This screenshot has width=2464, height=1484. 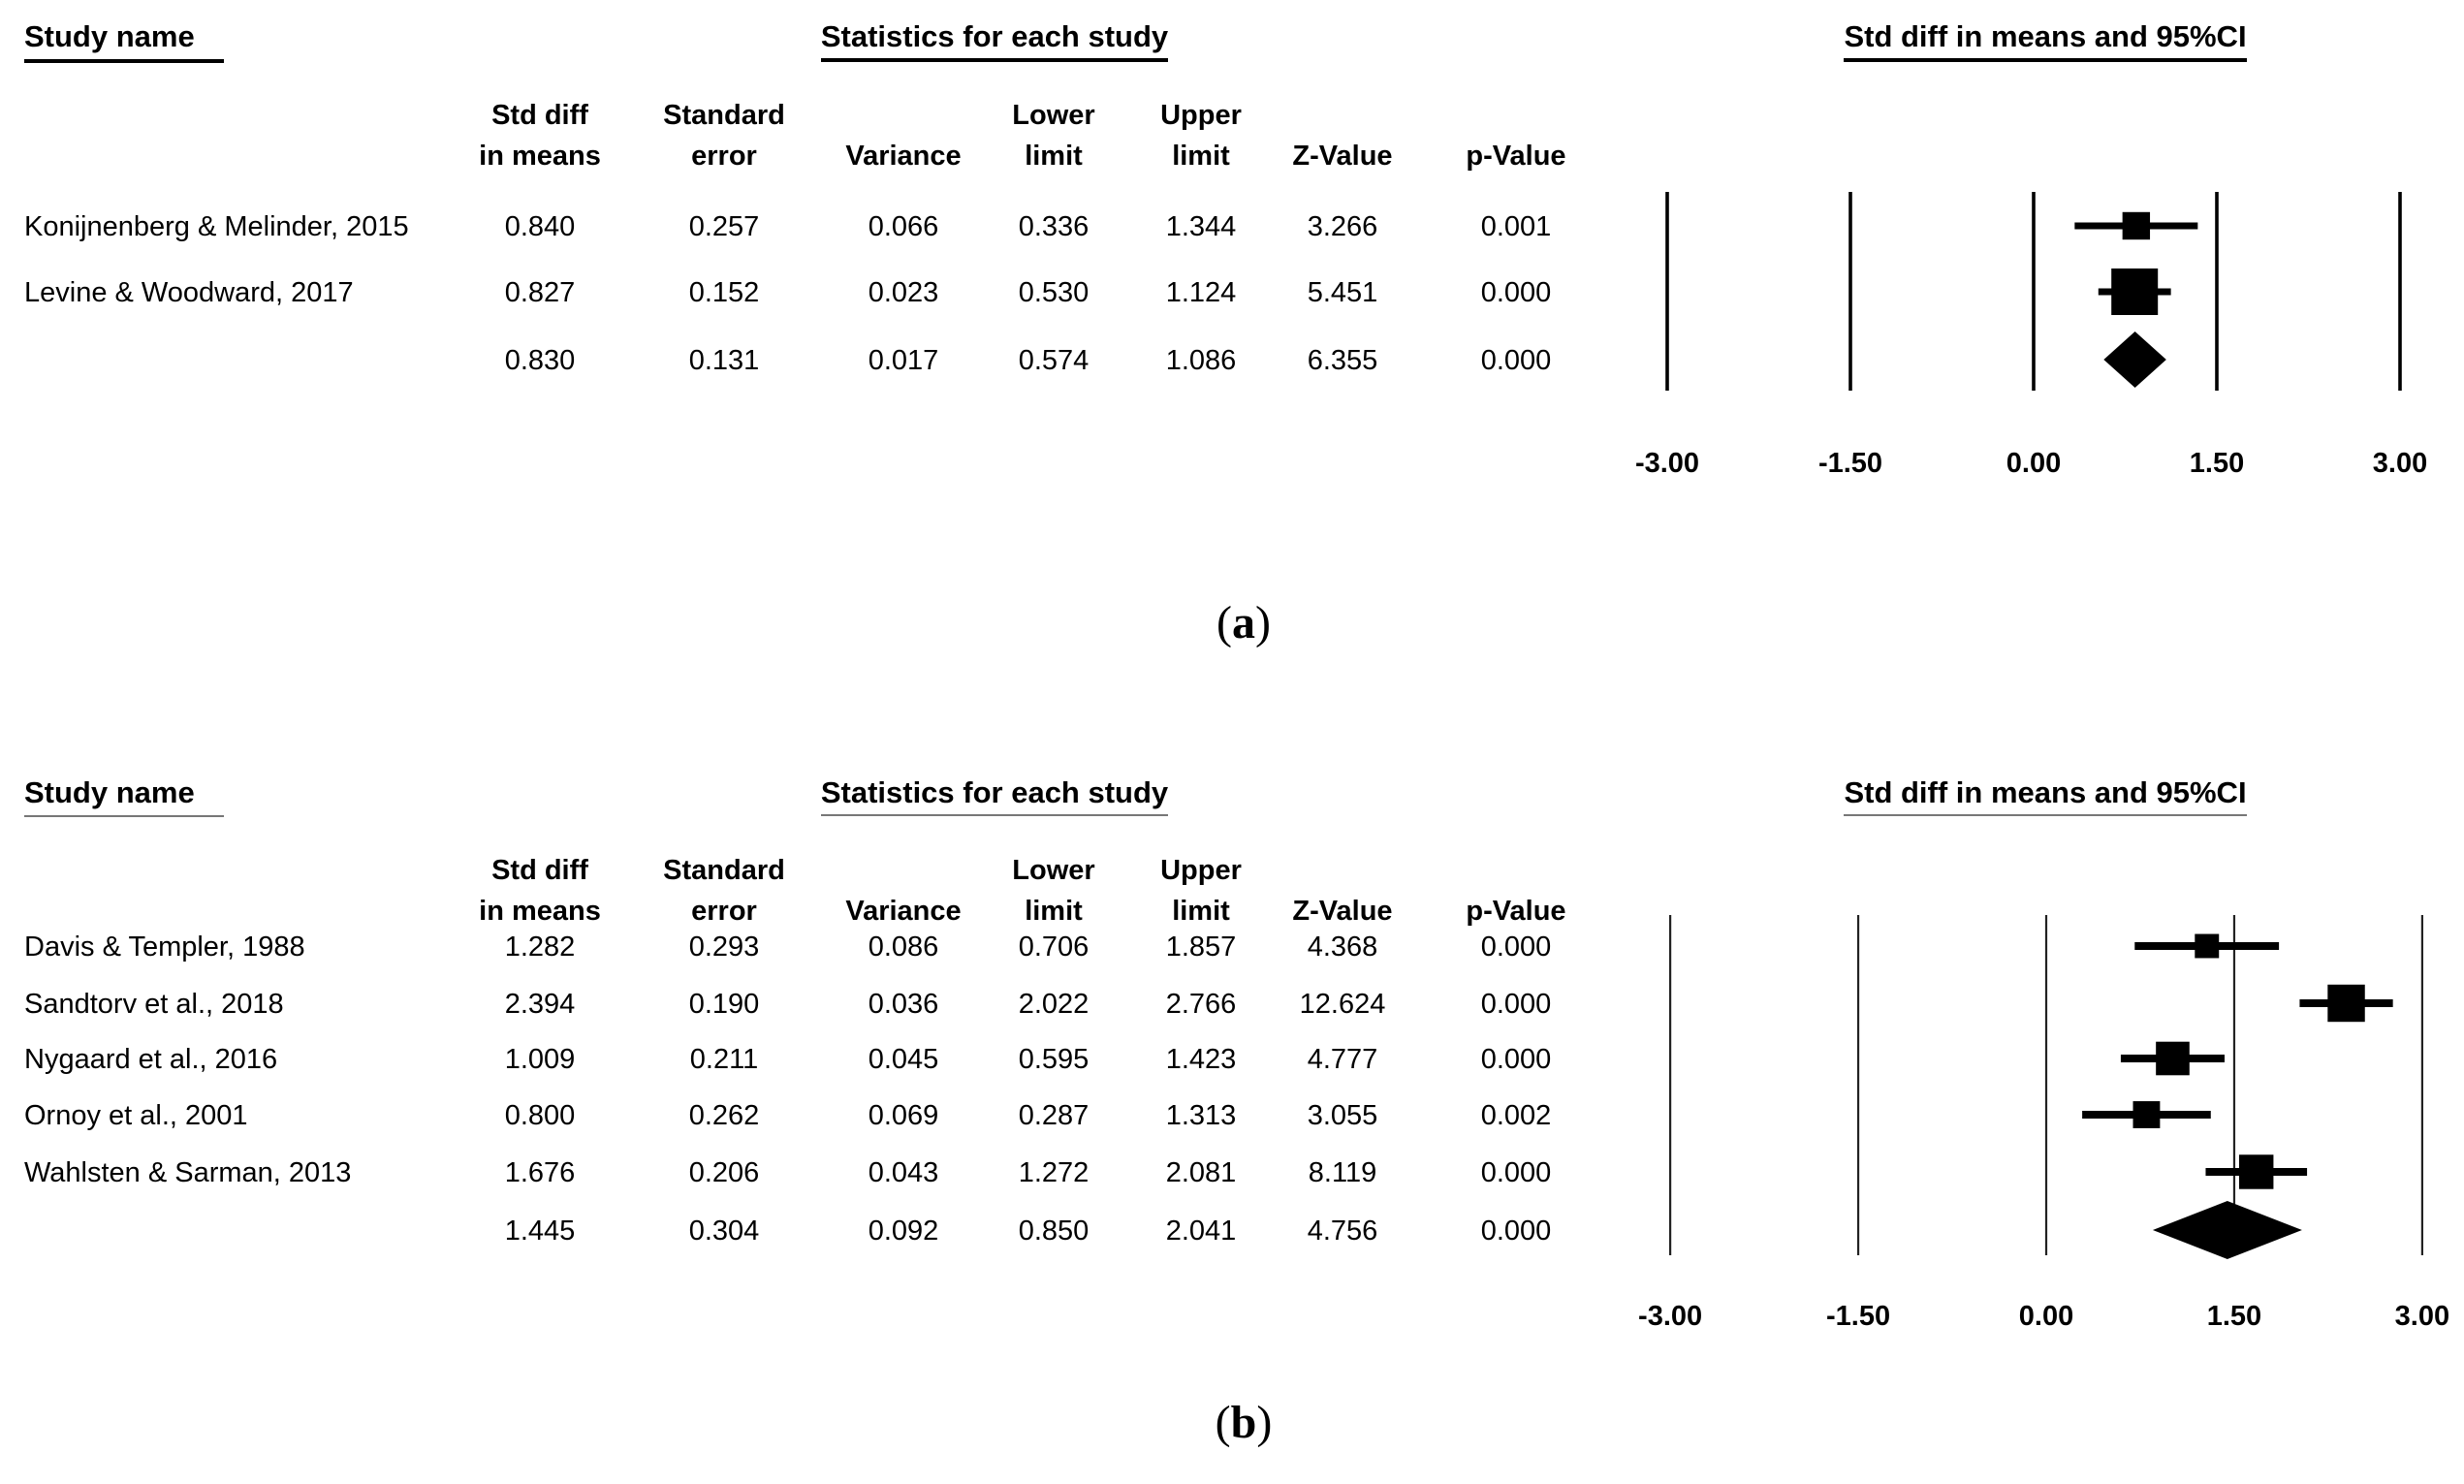 What do you see at coordinates (1516, 227) in the screenshot?
I see `p-value: 0.001` at bounding box center [1516, 227].